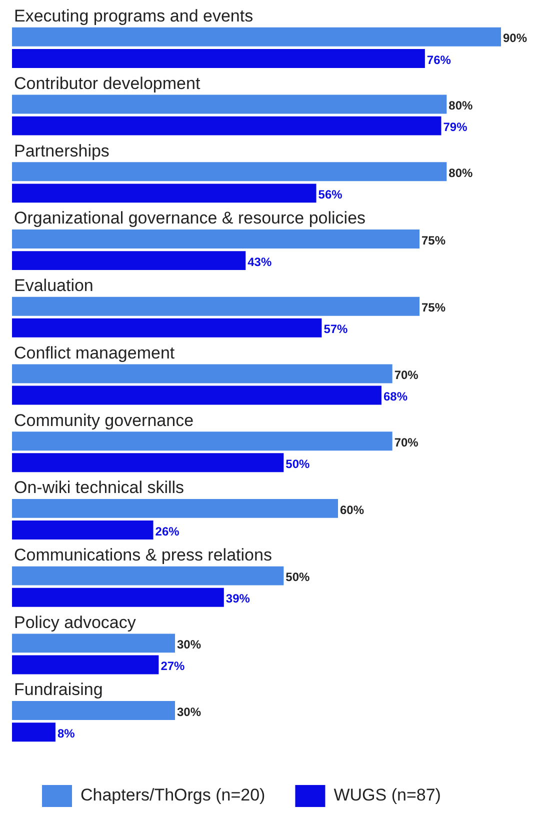 This screenshot has height=821, width=535. I want to click on y-tick-label: Evaluation, so click(54, 286).